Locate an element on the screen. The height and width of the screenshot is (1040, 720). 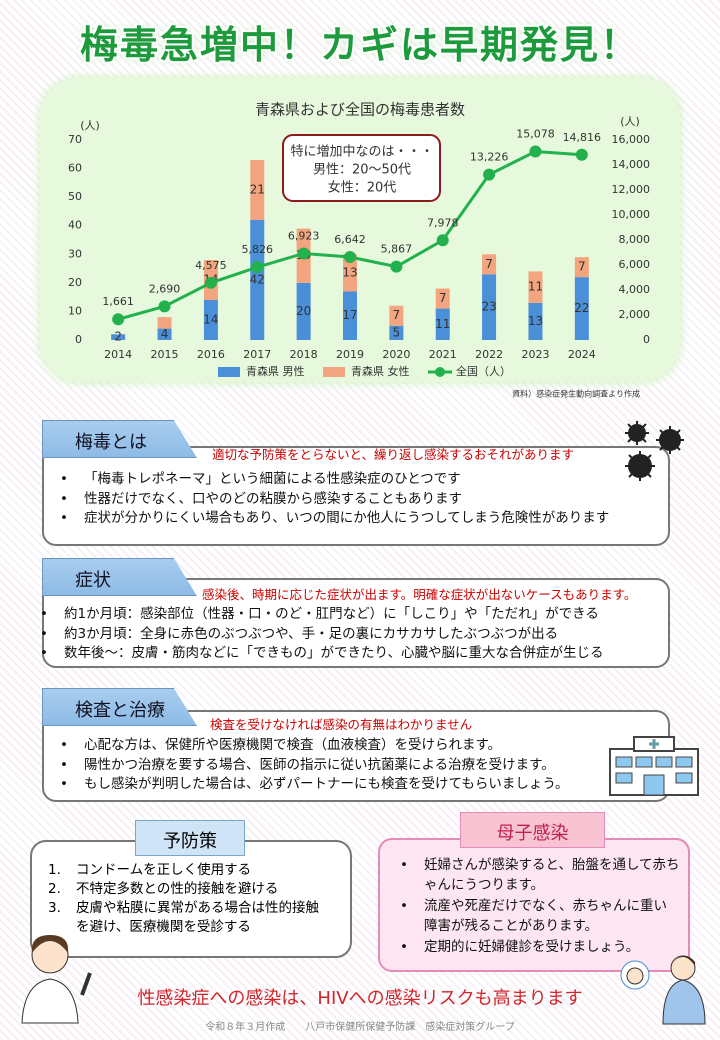
source: 資料）感染症発生動向調査より作成 is located at coordinates (576, 394).